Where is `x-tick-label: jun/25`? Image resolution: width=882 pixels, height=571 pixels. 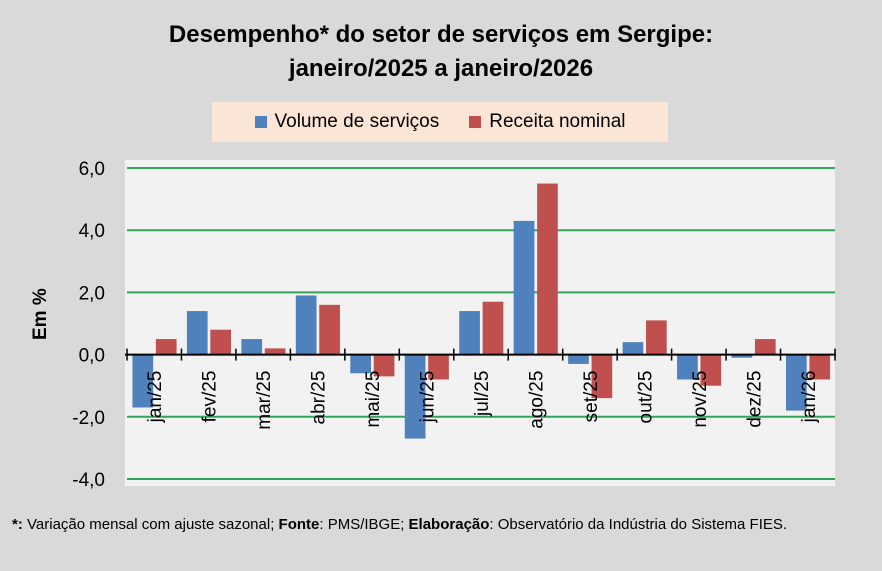 x-tick-label: jun/25 is located at coordinates (428, 397).